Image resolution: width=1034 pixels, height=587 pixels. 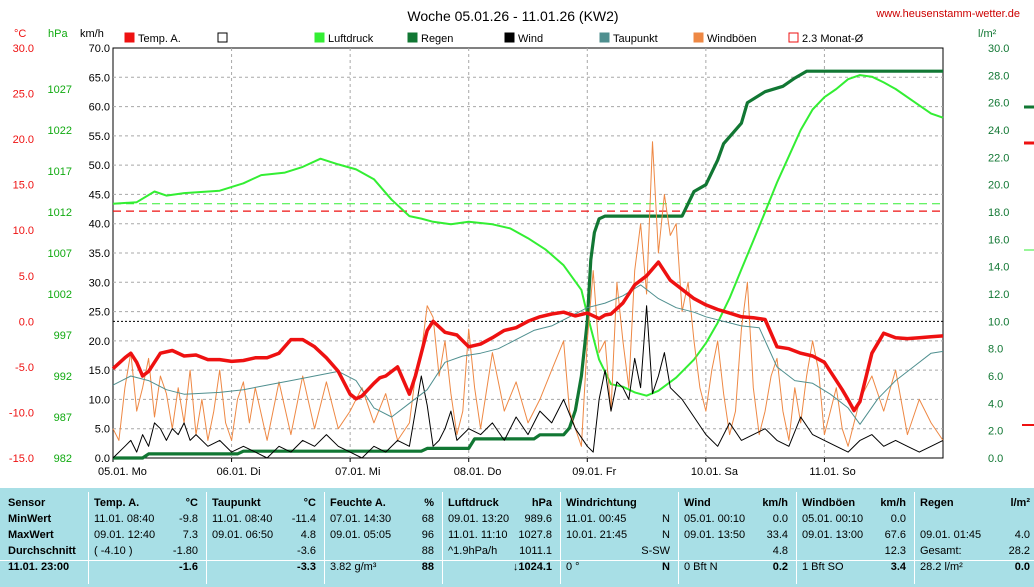 I want to click on table-header-unit: l/m², so click(x=1020, y=503).